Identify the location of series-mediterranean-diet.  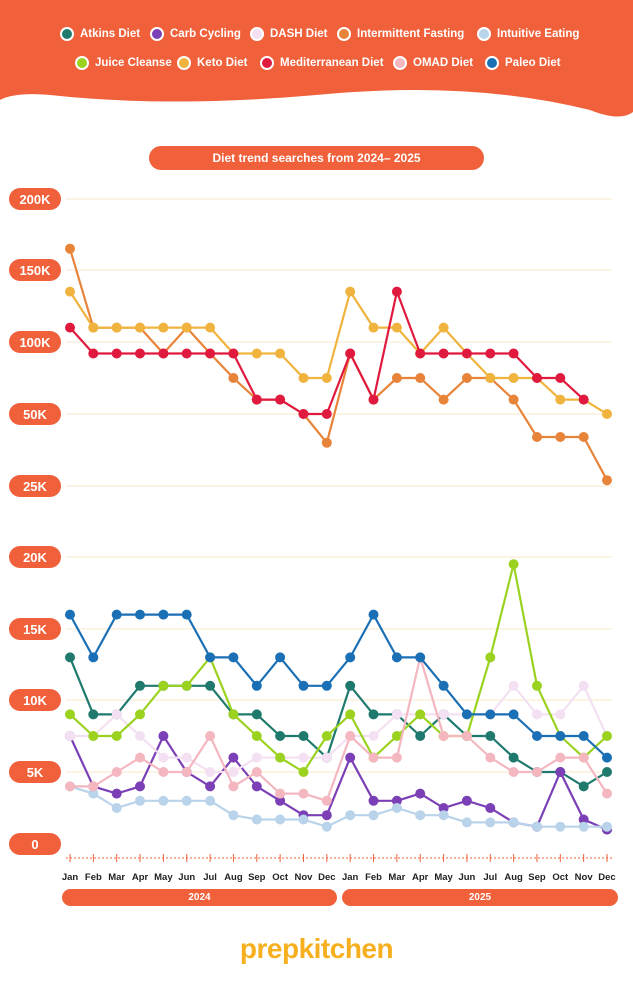
(327, 352).